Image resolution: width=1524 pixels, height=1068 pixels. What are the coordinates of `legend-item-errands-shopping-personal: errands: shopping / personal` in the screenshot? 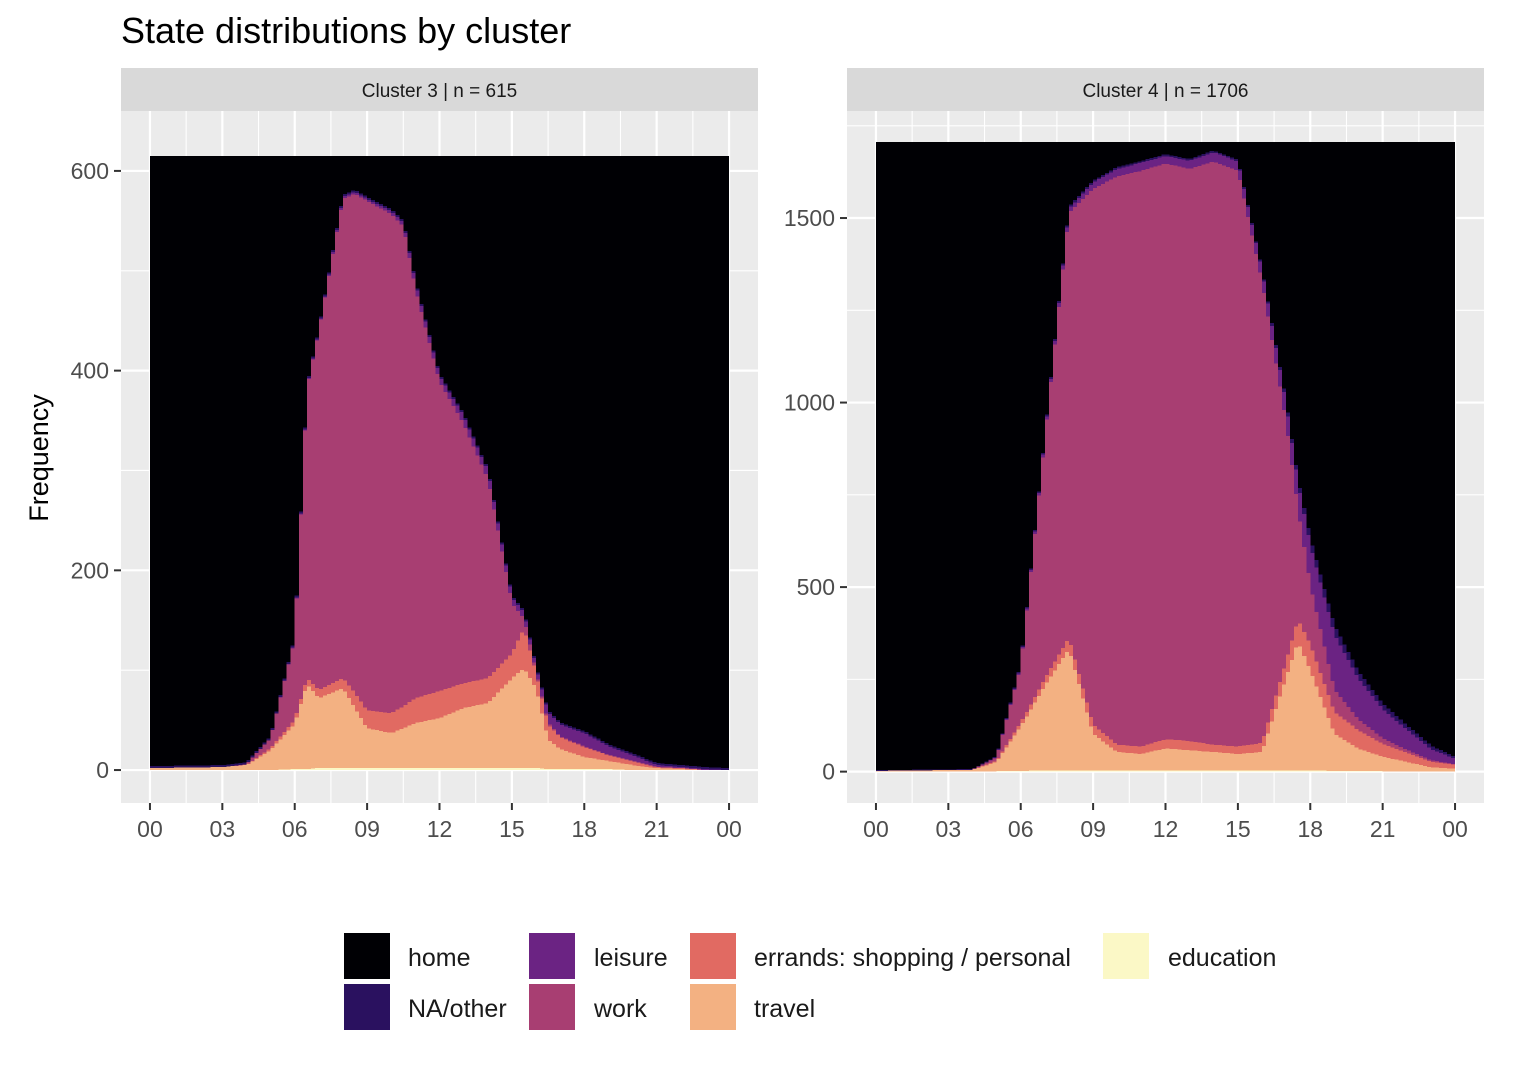 It's located at (879, 956).